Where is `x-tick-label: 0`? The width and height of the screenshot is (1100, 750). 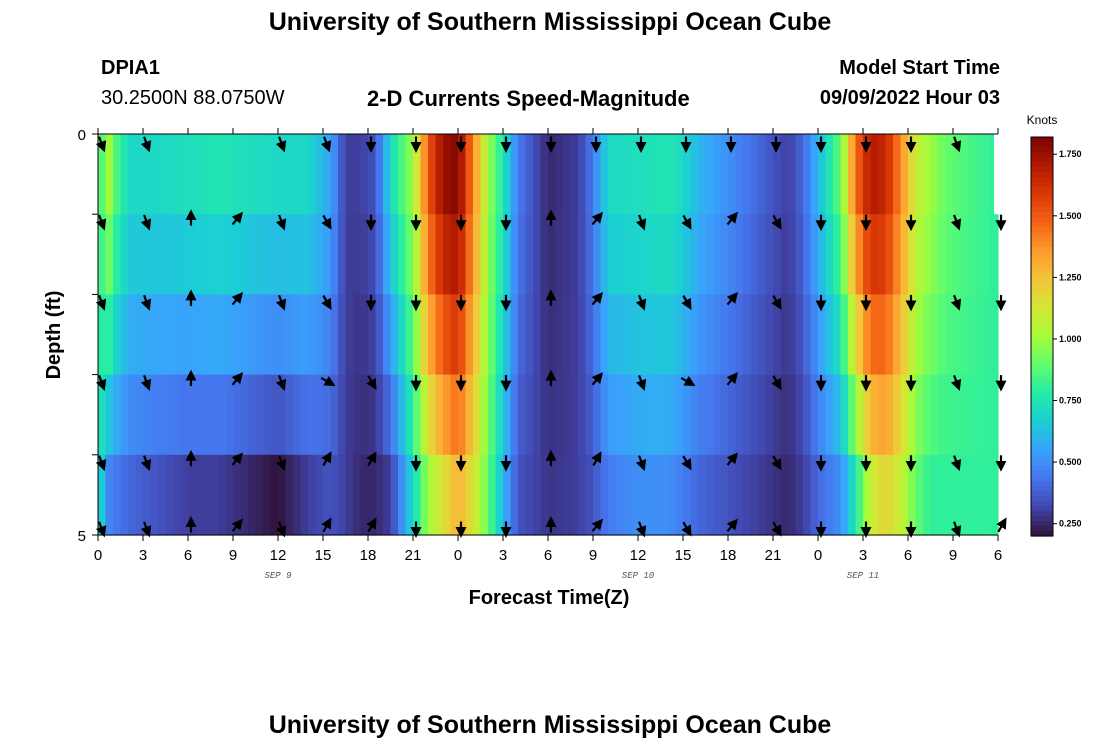 x-tick-label: 0 is located at coordinates (458, 555).